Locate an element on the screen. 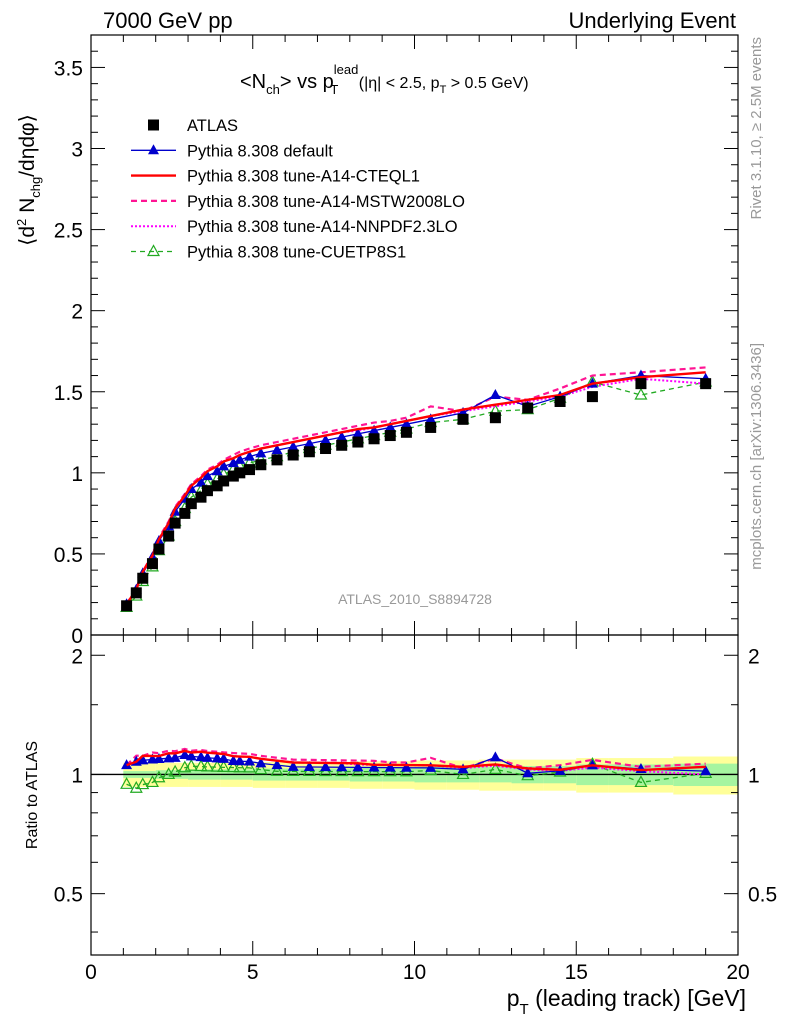 The width and height of the screenshot is (786, 1024). main-y-tick-label: 0 is located at coordinates (77, 636).